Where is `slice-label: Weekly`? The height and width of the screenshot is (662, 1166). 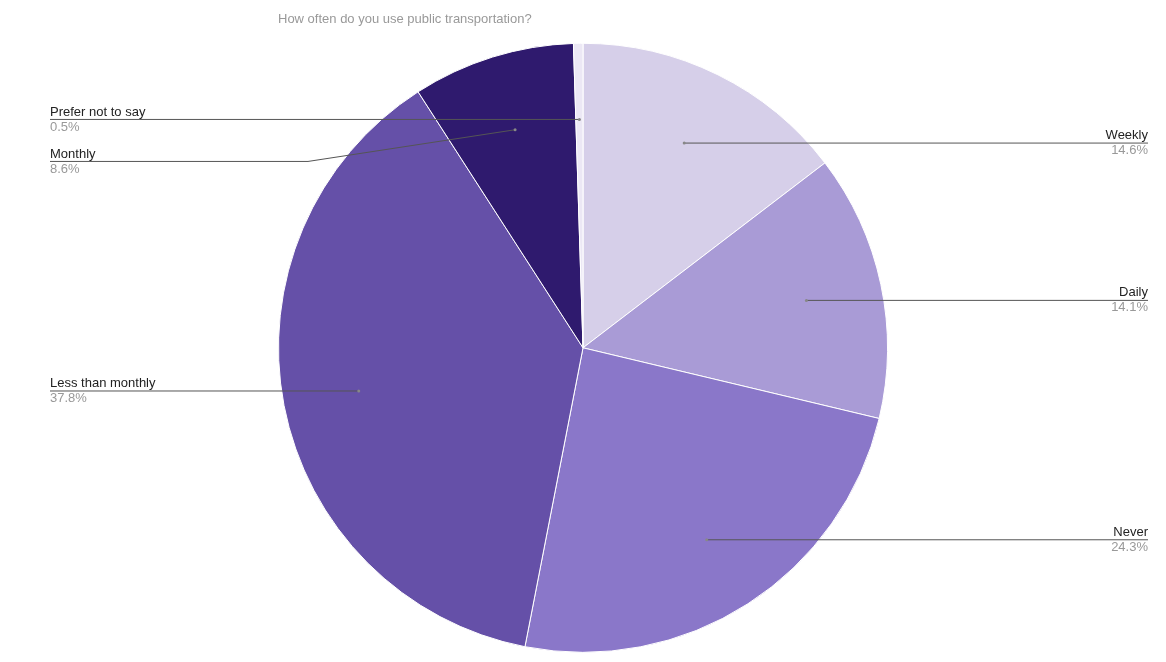
slice-label: Weekly is located at coordinates (1127, 135).